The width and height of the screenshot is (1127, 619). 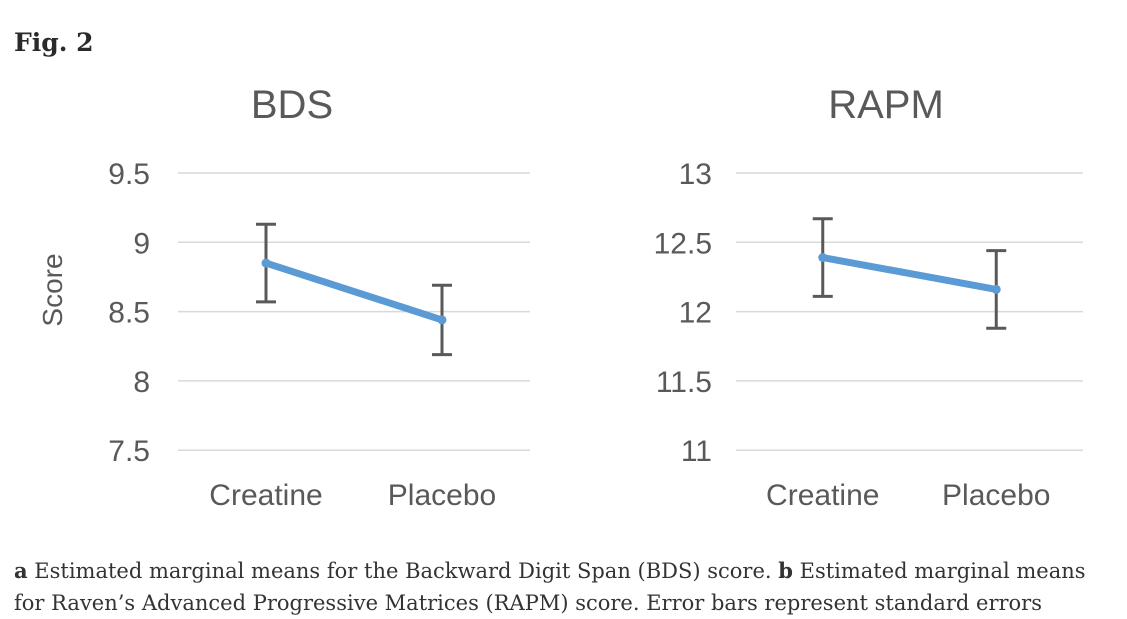 I want to click on y-tick-label: 9.5, so click(x=129, y=174).